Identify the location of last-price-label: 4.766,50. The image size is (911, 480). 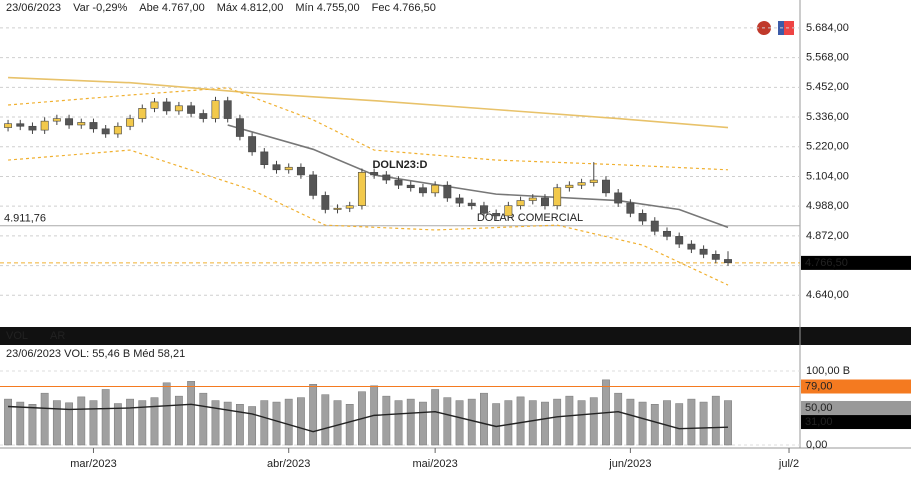
(826, 263).